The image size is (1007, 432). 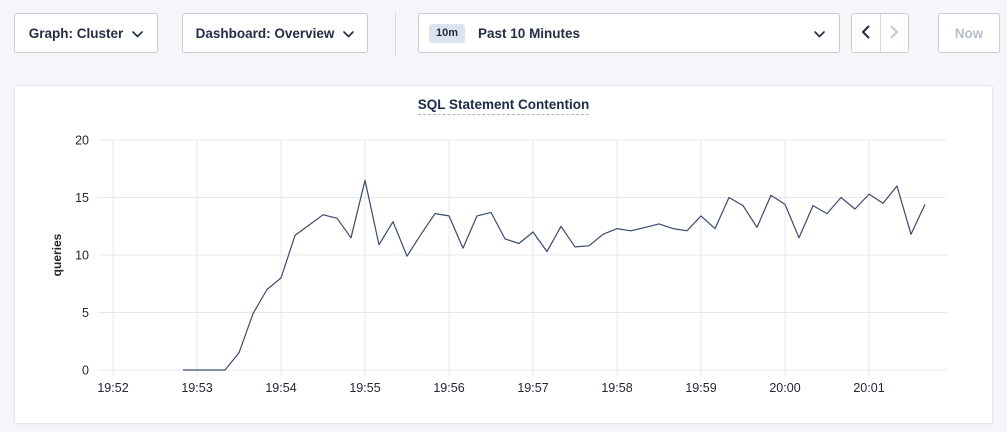 I want to click on next-time-button, so click(x=893, y=33).